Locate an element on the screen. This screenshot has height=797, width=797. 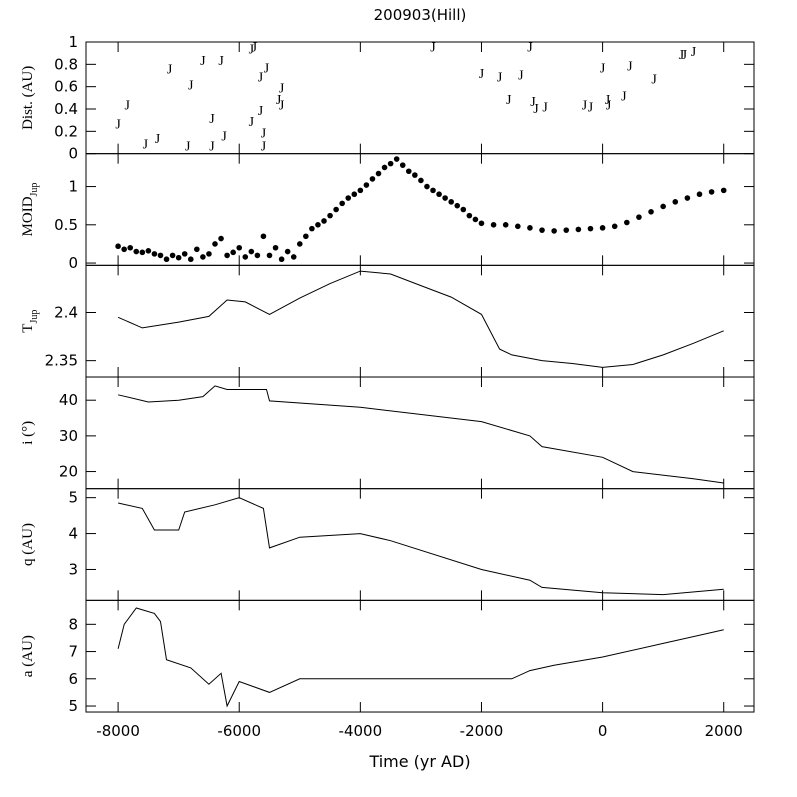
y-axis-label: i (°) is located at coordinates (28, 433).